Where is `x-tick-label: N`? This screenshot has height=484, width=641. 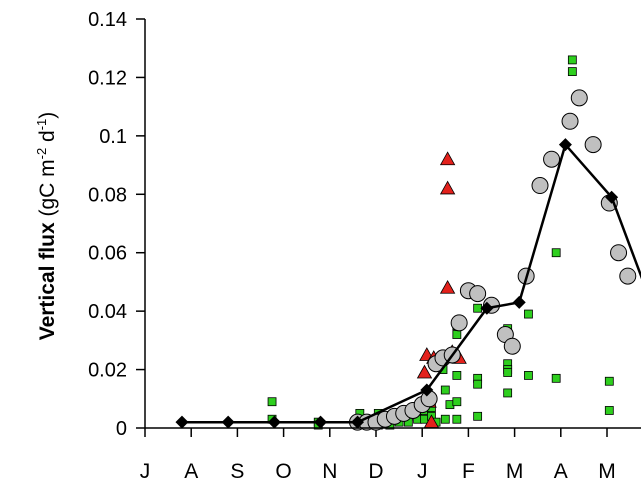 x-tick-label: N is located at coordinates (329, 471).